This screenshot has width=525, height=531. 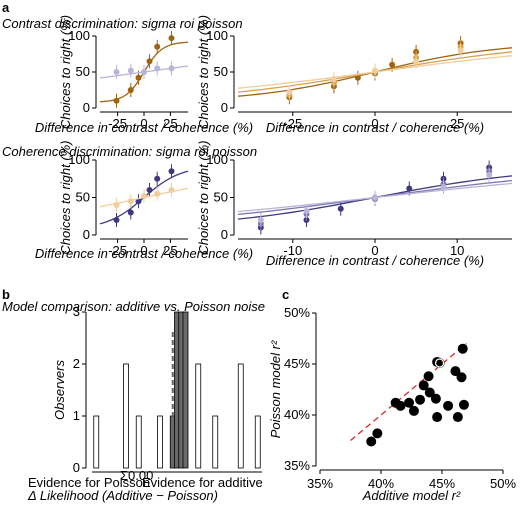 What do you see at coordinates (117, 250) in the screenshot?
I see `x-tick-label: -25` at bounding box center [117, 250].